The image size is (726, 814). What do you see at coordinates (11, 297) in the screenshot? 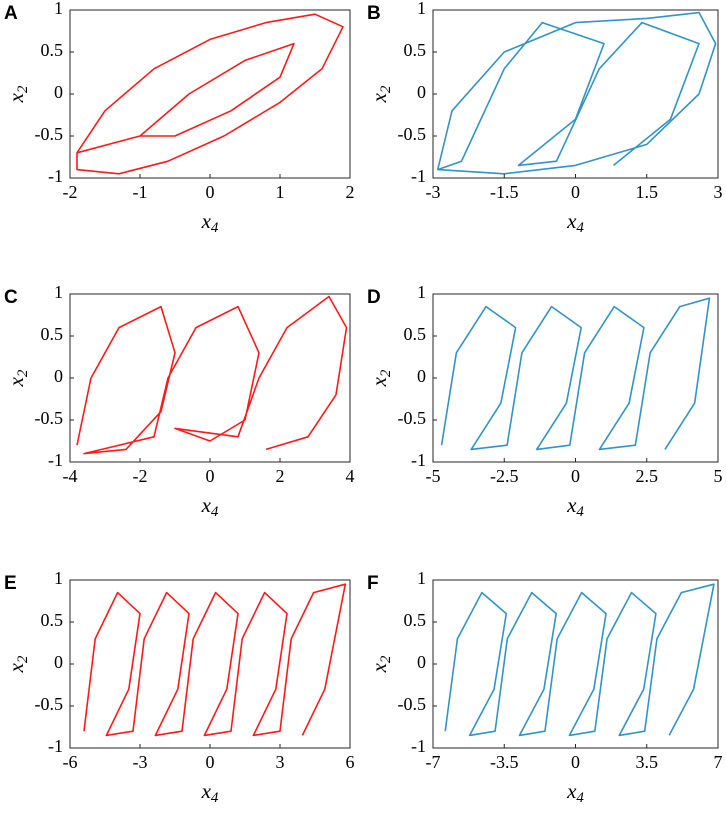
I see `panel-label: C` at bounding box center [11, 297].